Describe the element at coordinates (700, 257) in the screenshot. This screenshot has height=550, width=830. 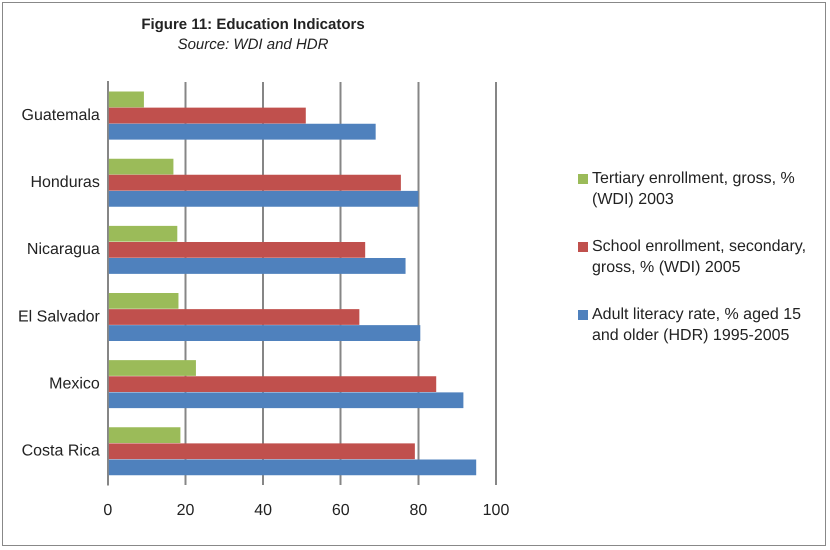
I see `legend-label: School enrollment, secondary, gross, % (WDI) 2005` at that location.